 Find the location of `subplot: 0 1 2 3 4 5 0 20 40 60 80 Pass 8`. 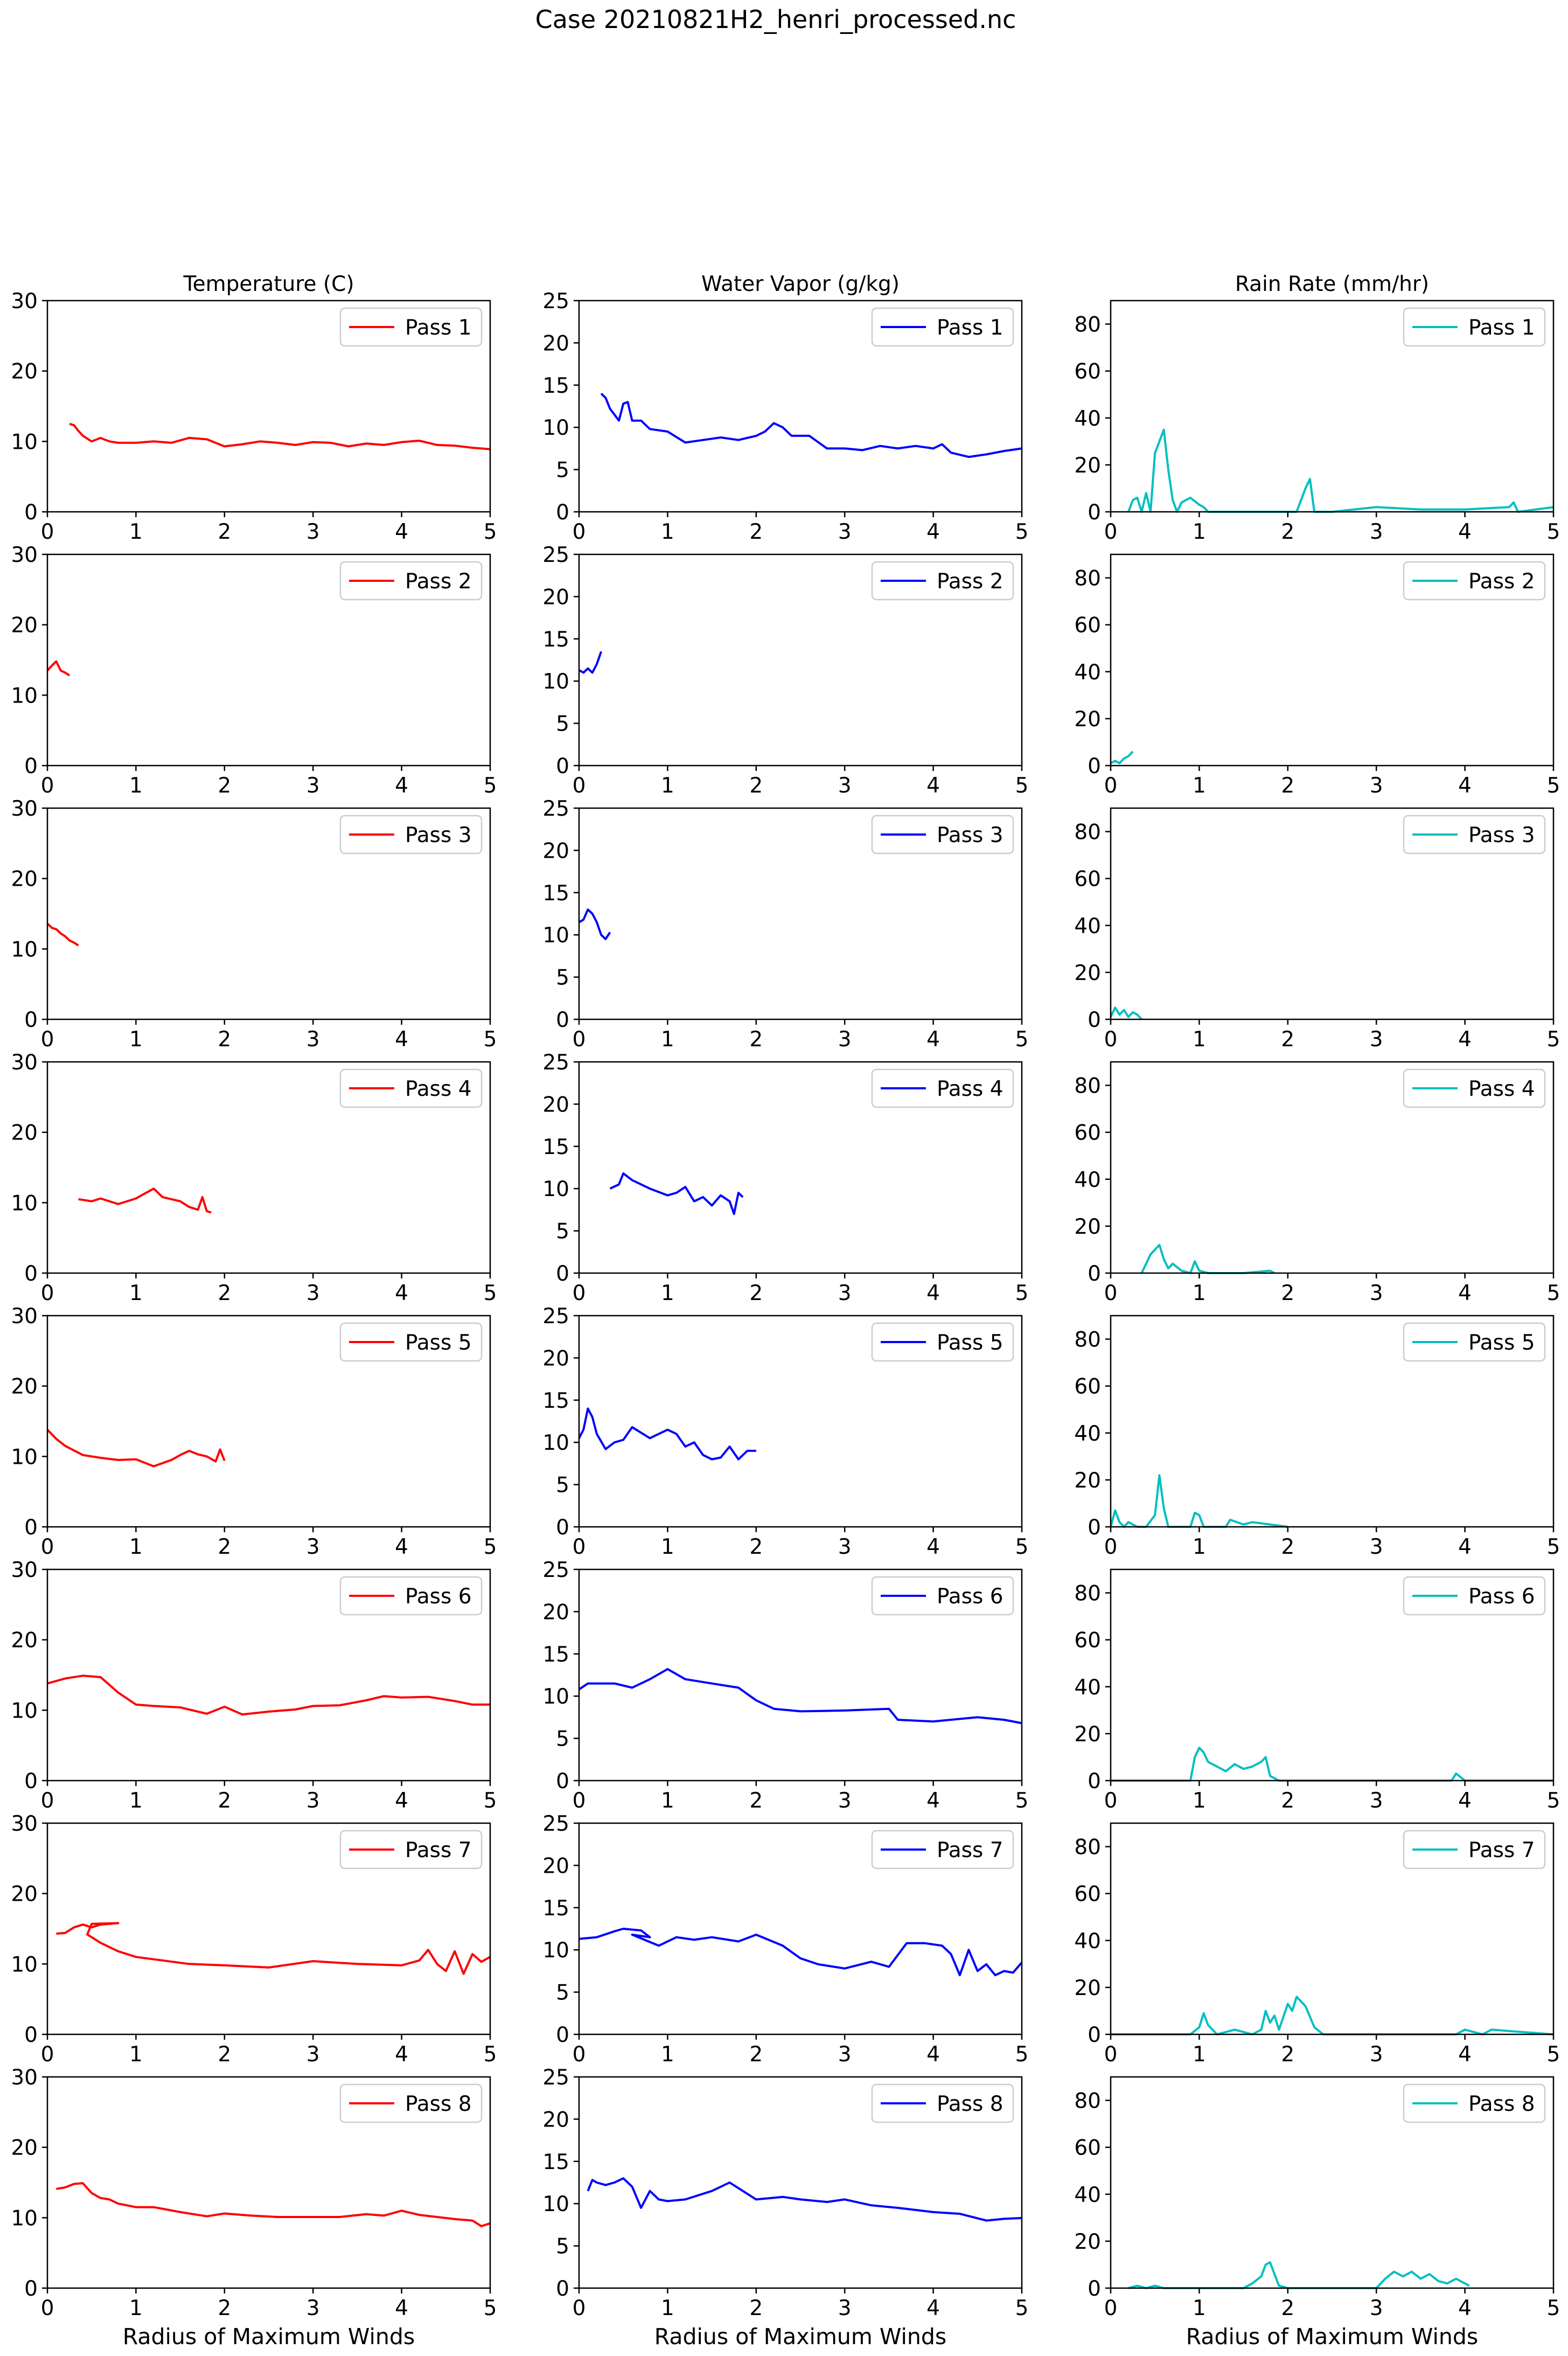

subplot: 0 1 2 3 4 5 0 20 40 60 80 Pass 8 is located at coordinates (1317, 2198).